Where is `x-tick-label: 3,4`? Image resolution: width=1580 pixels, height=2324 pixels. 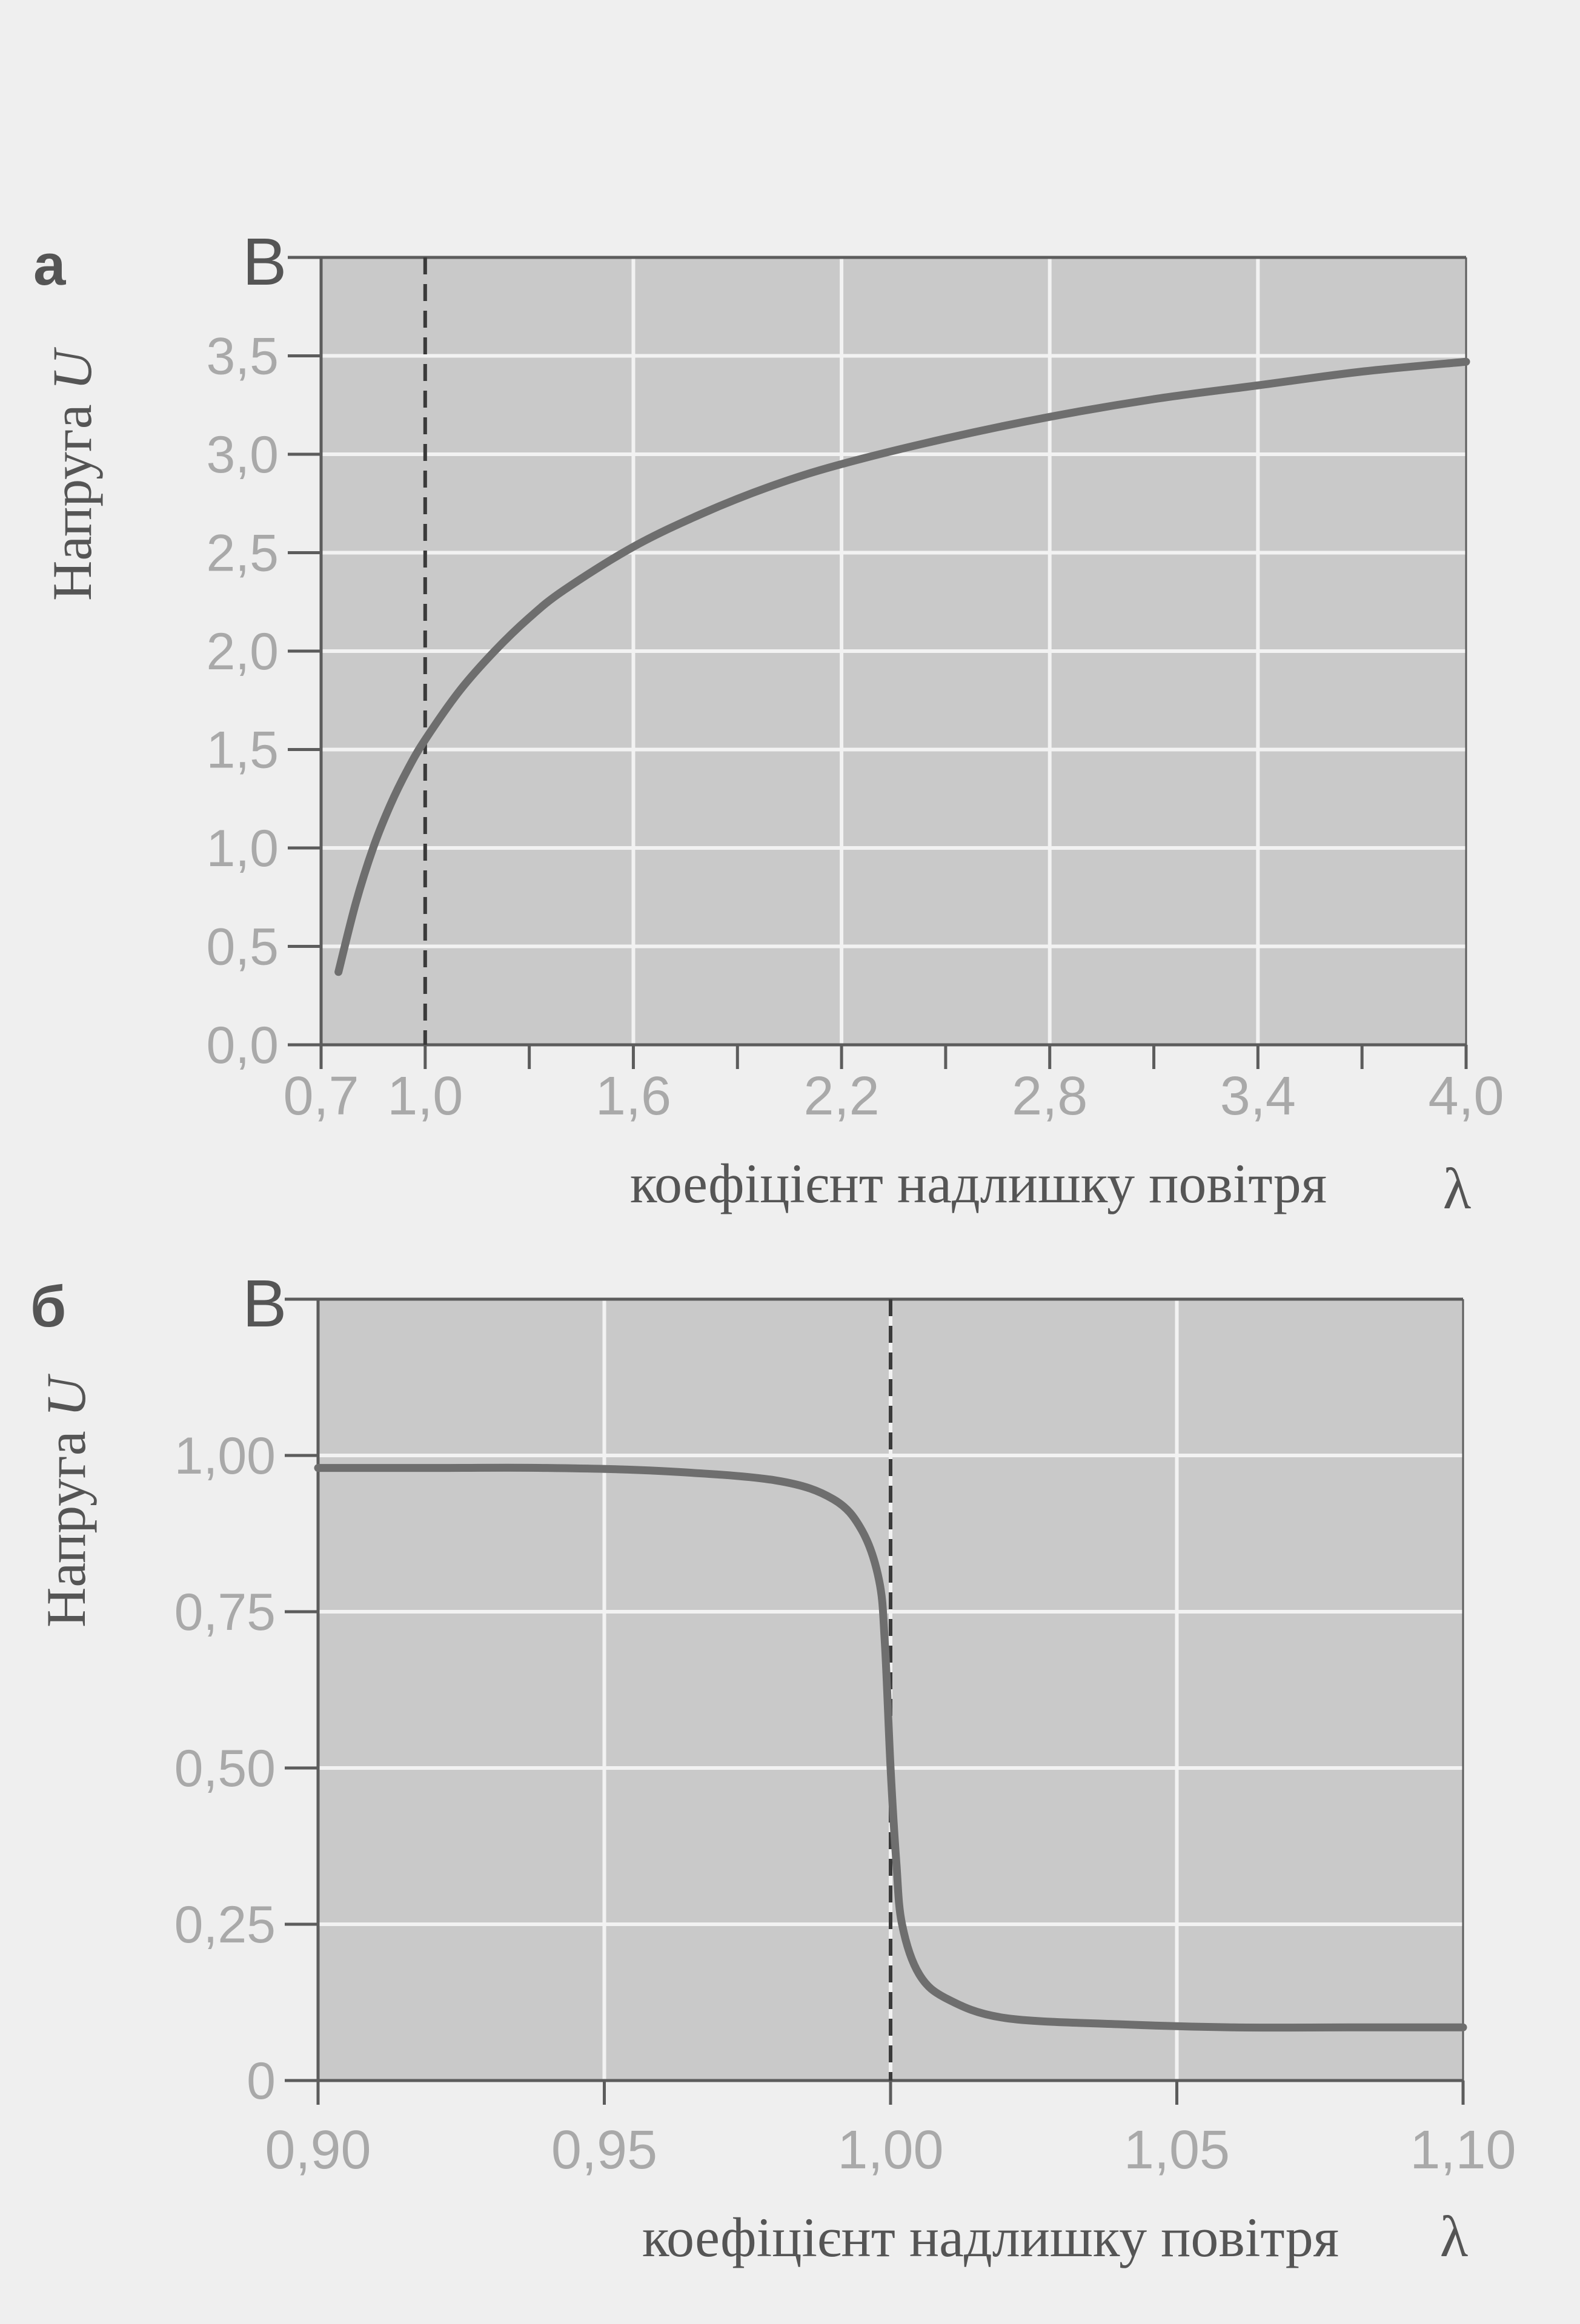
x-tick-label: 3,4 is located at coordinates (1258, 1096).